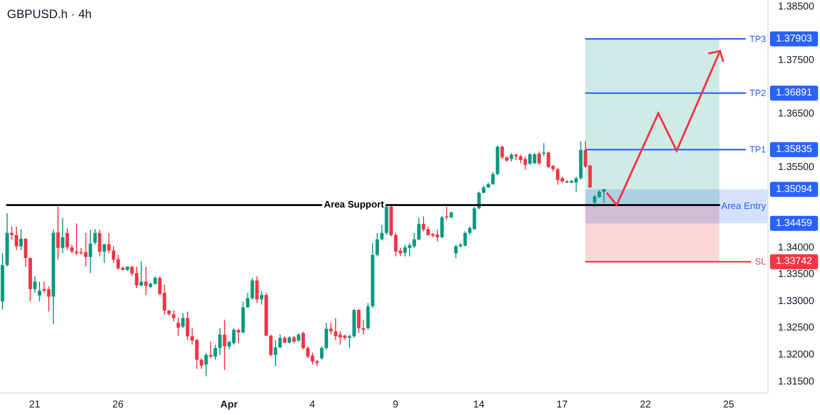 The image size is (820, 415). I want to click on ref-line-label: TP1, so click(757, 149).